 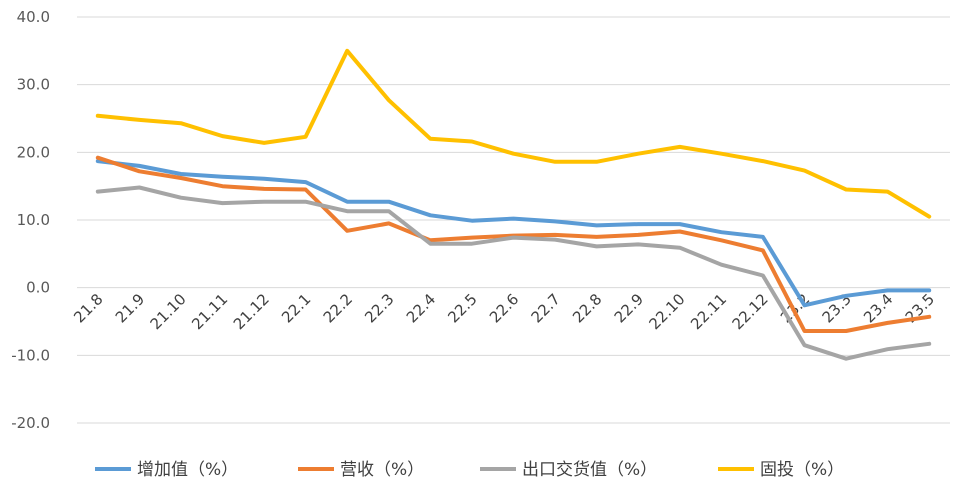 I want to click on x-tick-label: 21.12, so click(x=251, y=311).